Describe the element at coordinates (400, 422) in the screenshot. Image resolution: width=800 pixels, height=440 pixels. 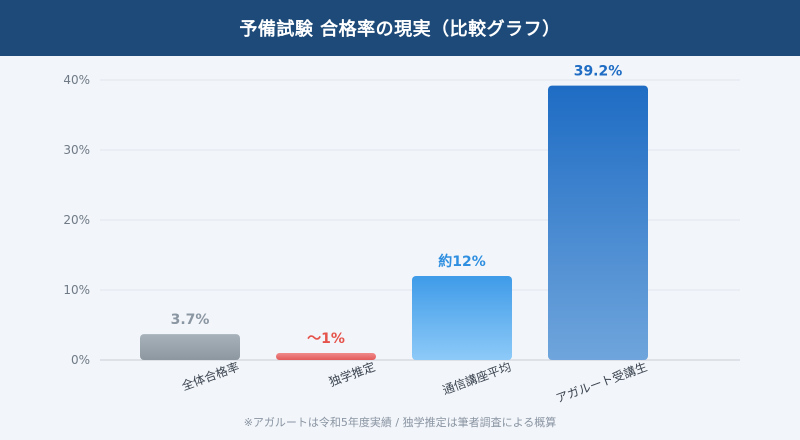
I see `footnote: ※アガルートは令和5年度実績 / 独学推定は筆者調査による概算` at that location.